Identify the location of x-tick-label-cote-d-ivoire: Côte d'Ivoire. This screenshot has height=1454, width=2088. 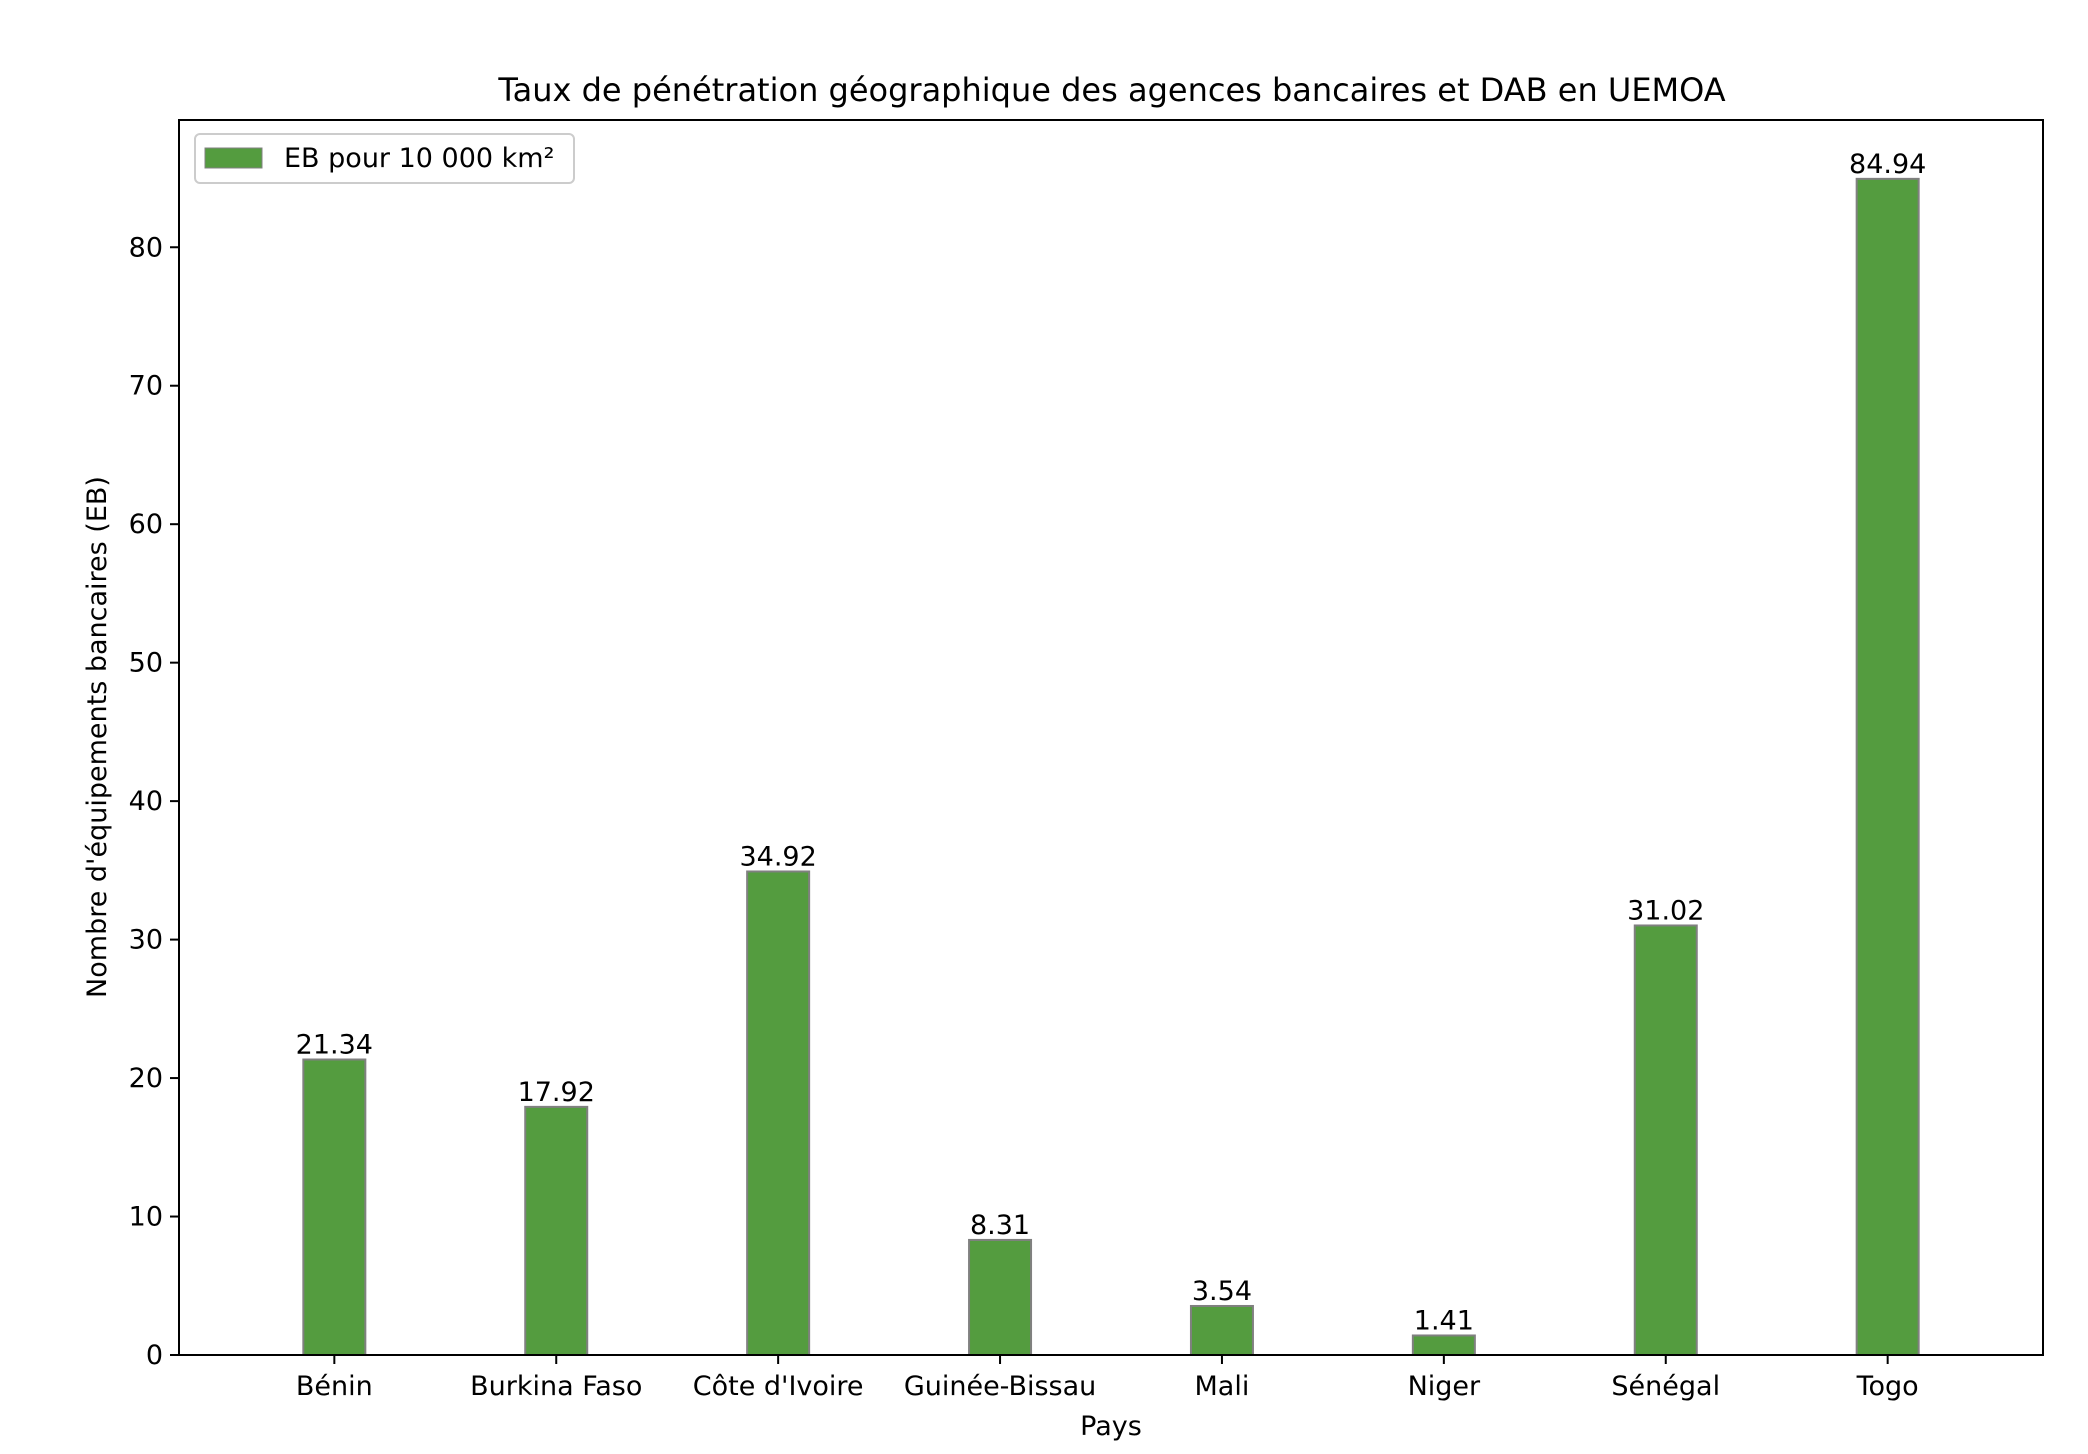
(778, 1386).